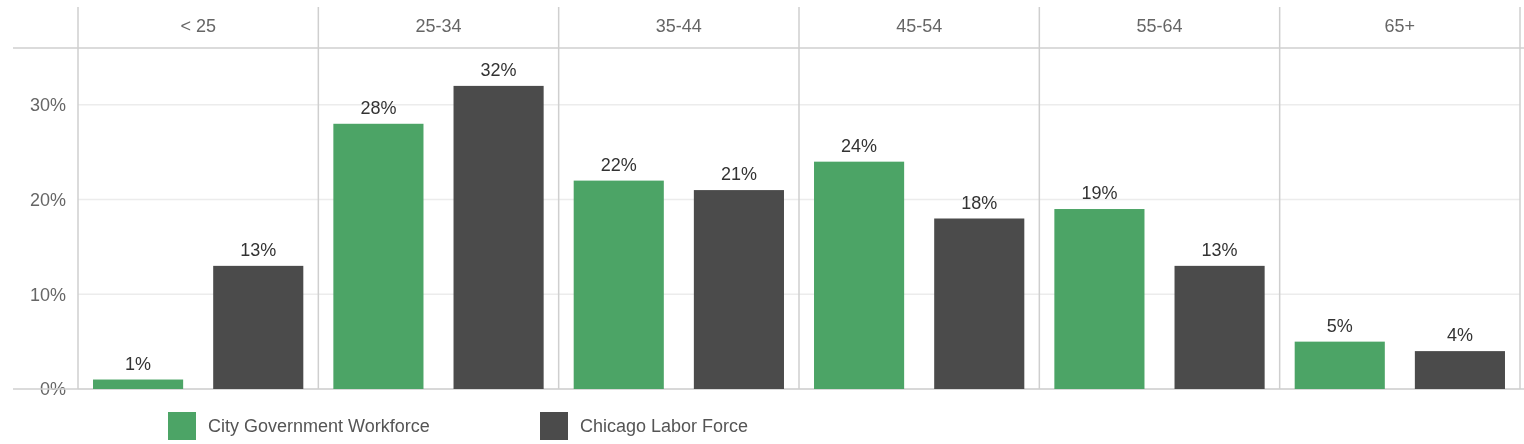 The height and width of the screenshot is (444, 1524). What do you see at coordinates (138, 363) in the screenshot?
I see `data-label: 1%` at bounding box center [138, 363].